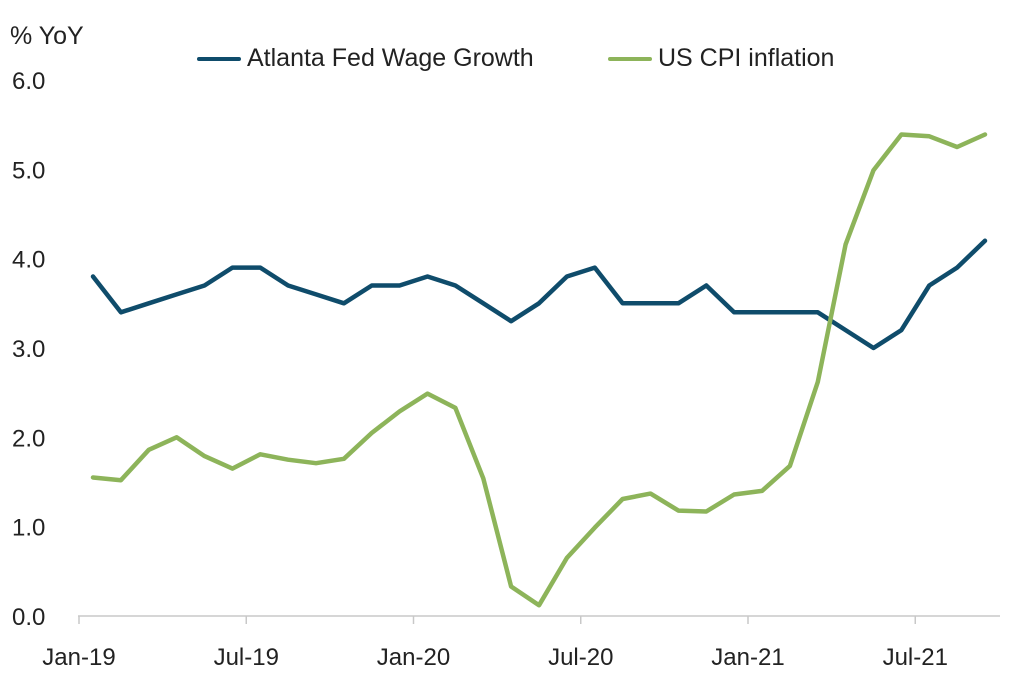  Describe the element at coordinates (630, 58) in the screenshot. I see `legend-swatch-cpi-inflation` at that location.